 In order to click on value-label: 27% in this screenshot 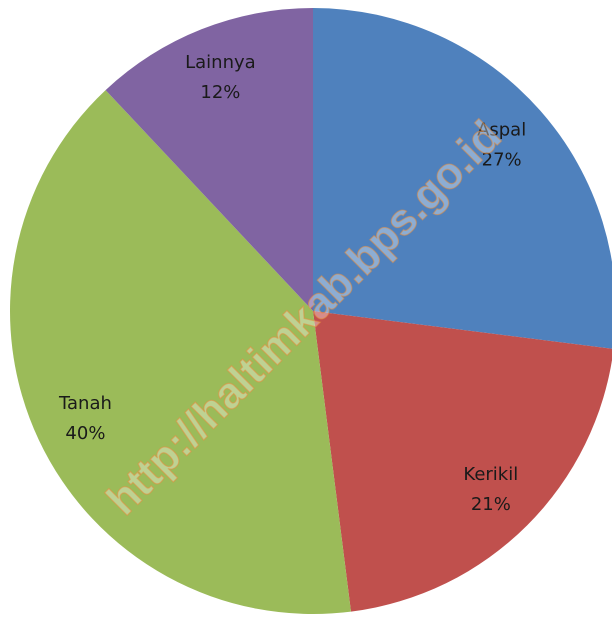, I will do `click(502, 160)`.